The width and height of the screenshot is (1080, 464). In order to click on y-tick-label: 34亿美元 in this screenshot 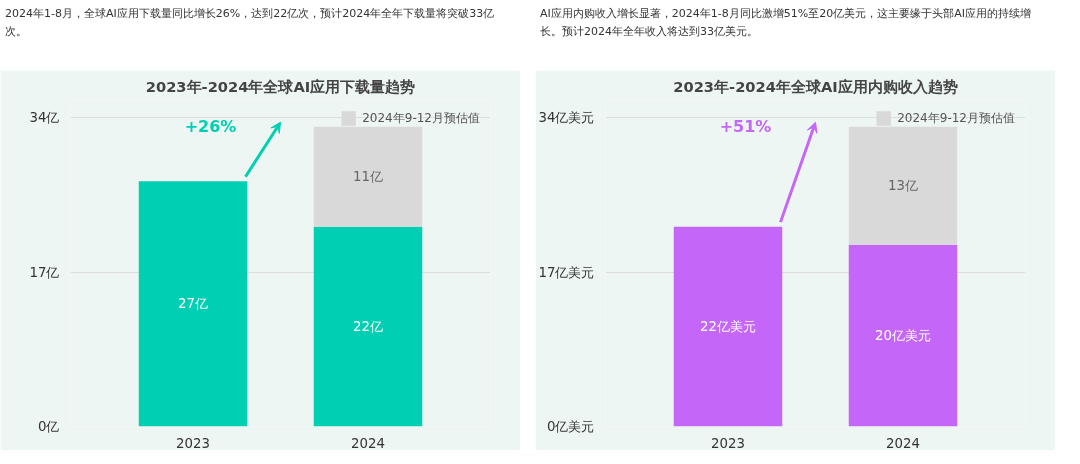, I will do `click(566, 118)`.